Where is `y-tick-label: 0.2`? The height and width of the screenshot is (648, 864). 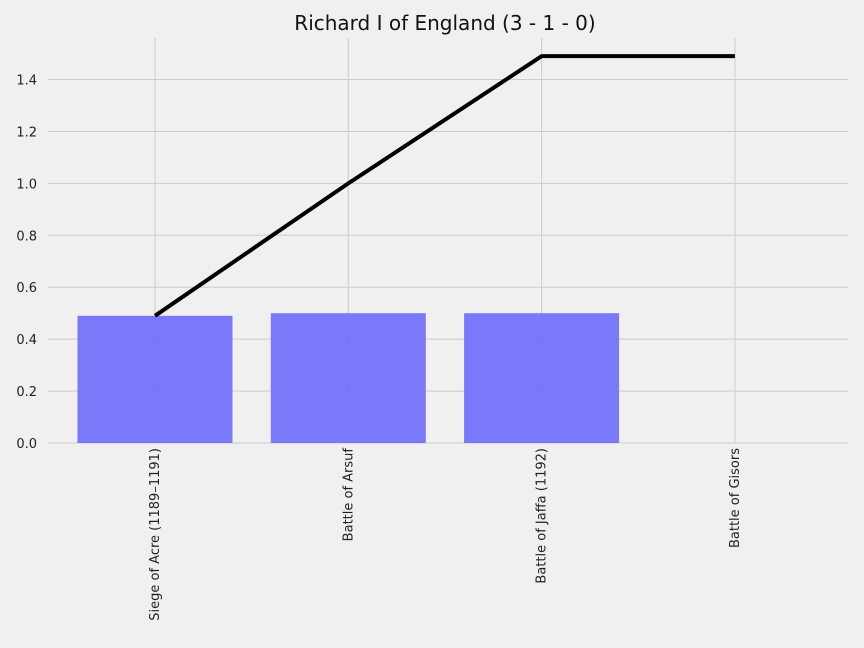 y-tick-label: 0.2 is located at coordinates (26, 392).